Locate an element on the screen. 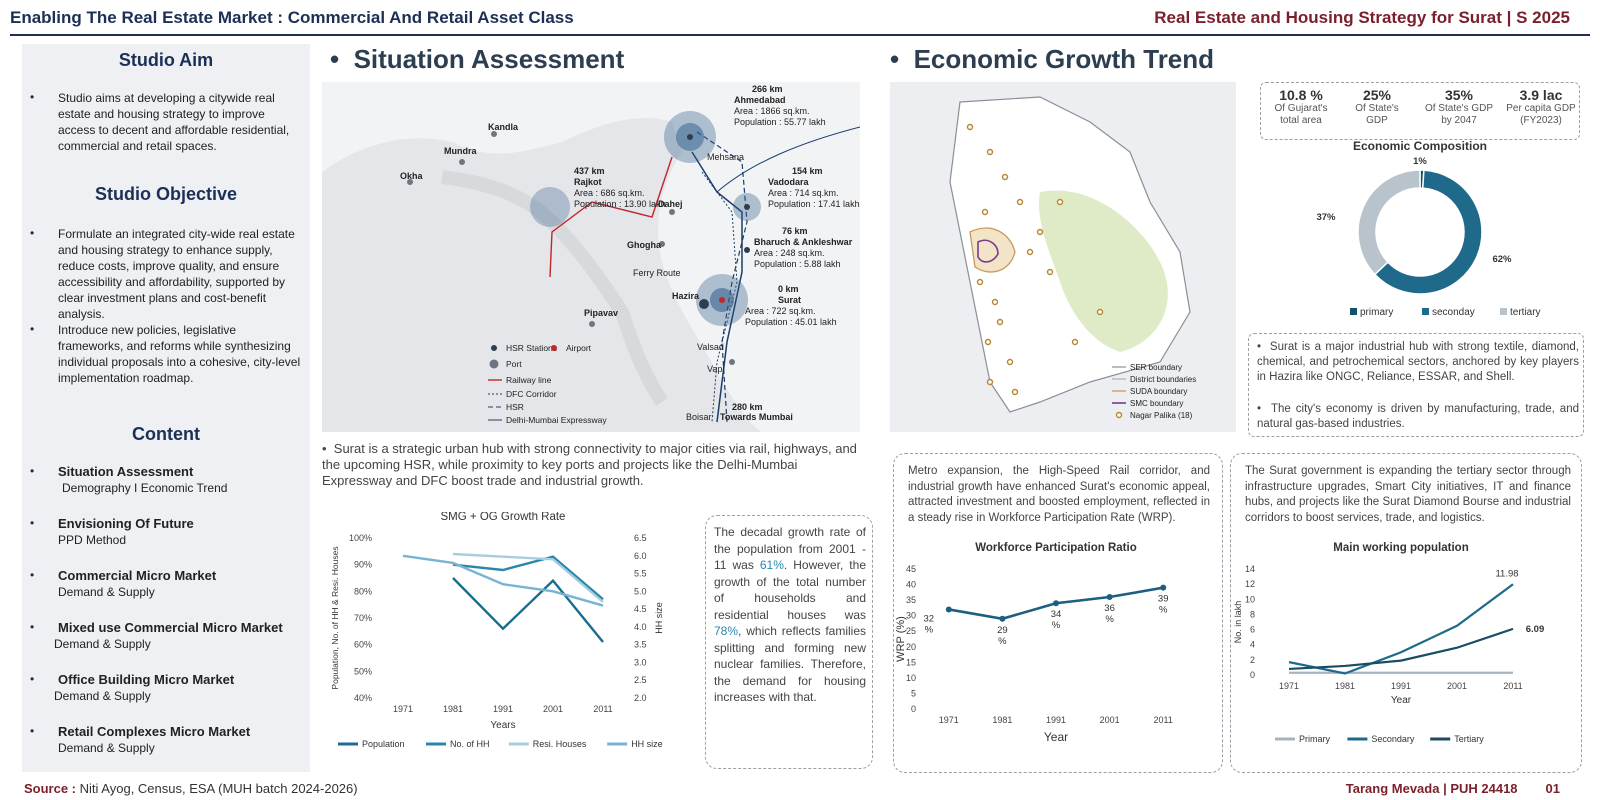 The width and height of the screenshot is (1600, 800). x-tick-label: 1981 is located at coordinates (1002, 720).